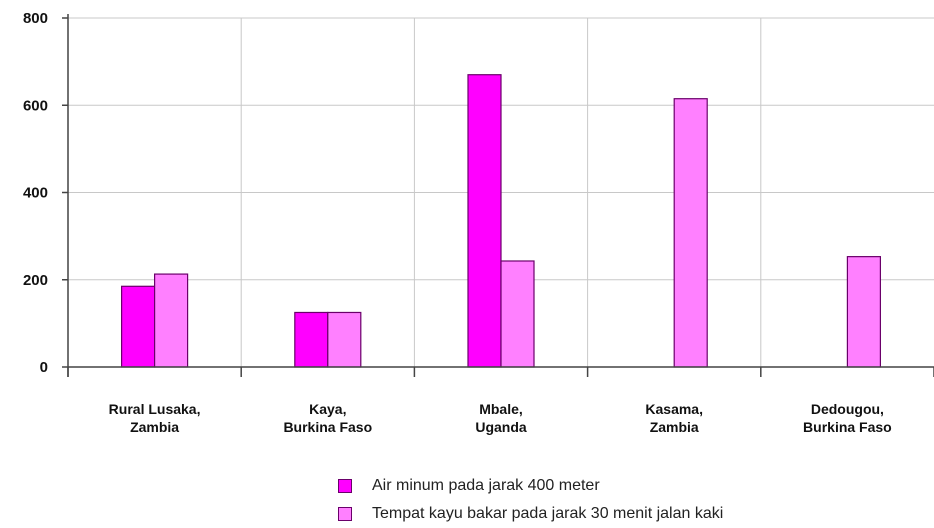 The width and height of the screenshot is (934, 528). What do you see at coordinates (35, 105) in the screenshot?
I see `y-tick-label: 600` at bounding box center [35, 105].